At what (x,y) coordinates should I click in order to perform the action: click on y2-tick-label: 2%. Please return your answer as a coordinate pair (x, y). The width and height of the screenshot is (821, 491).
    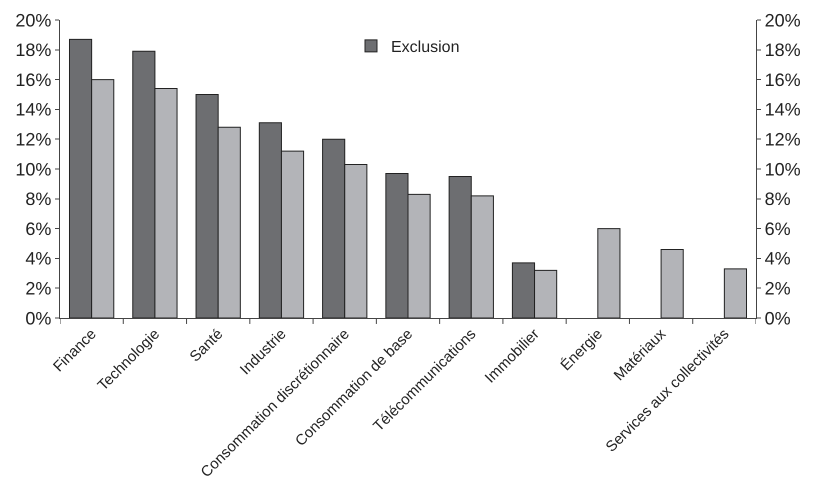
    Looking at the image, I should click on (777, 288).